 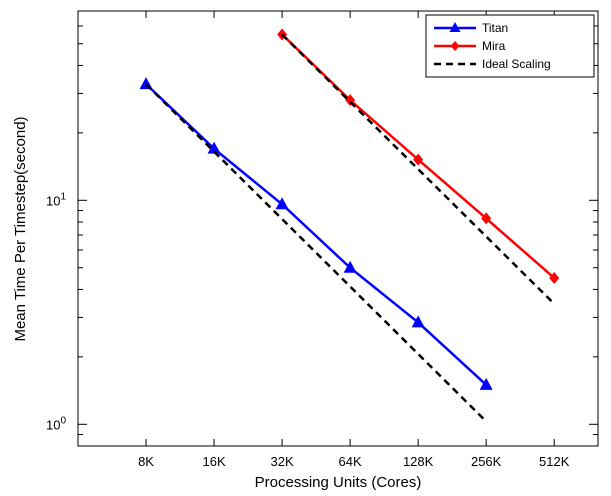 I want to click on x-tick-label: 64K, so click(x=350, y=461).